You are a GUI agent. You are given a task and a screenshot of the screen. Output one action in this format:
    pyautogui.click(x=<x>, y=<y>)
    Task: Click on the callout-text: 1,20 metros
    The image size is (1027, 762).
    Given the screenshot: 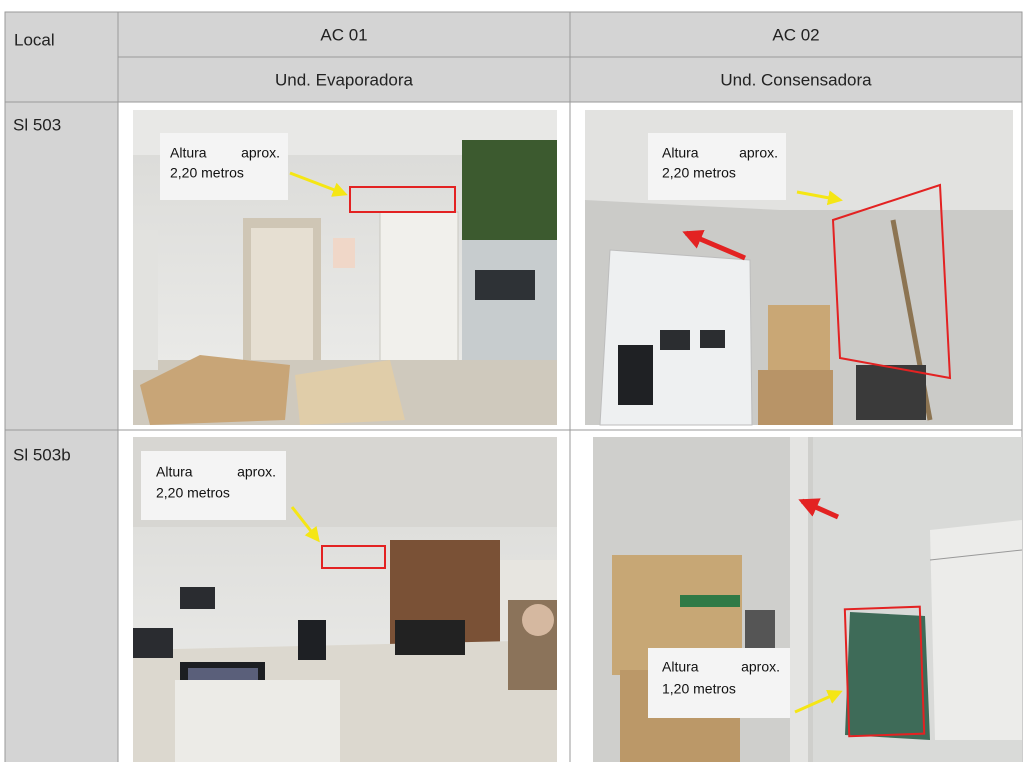 What is the action you would take?
    pyautogui.click(x=699, y=689)
    